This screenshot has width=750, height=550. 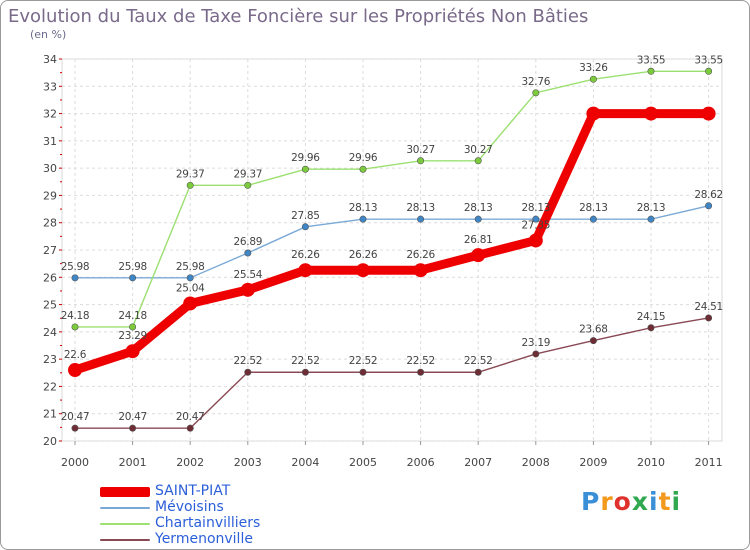 I want to click on logo-letter: x, so click(x=640, y=501).